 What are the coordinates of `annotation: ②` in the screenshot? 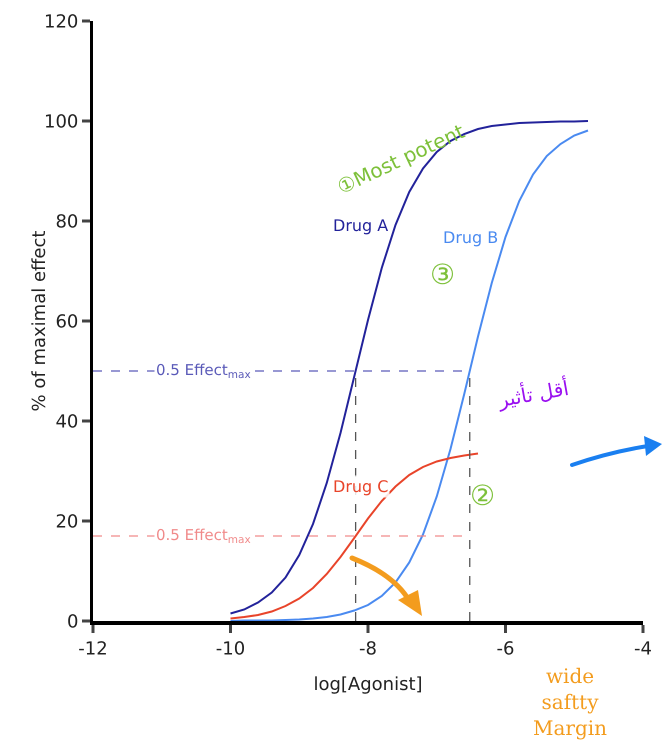 It's located at (483, 495).